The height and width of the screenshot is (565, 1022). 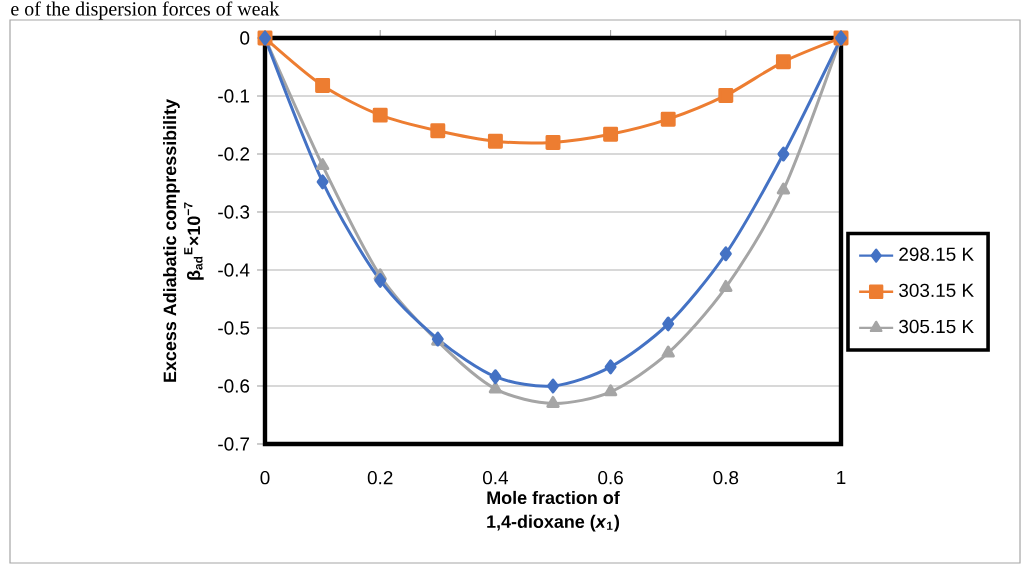 I want to click on y-tick-label: -0.4, so click(x=234, y=270).